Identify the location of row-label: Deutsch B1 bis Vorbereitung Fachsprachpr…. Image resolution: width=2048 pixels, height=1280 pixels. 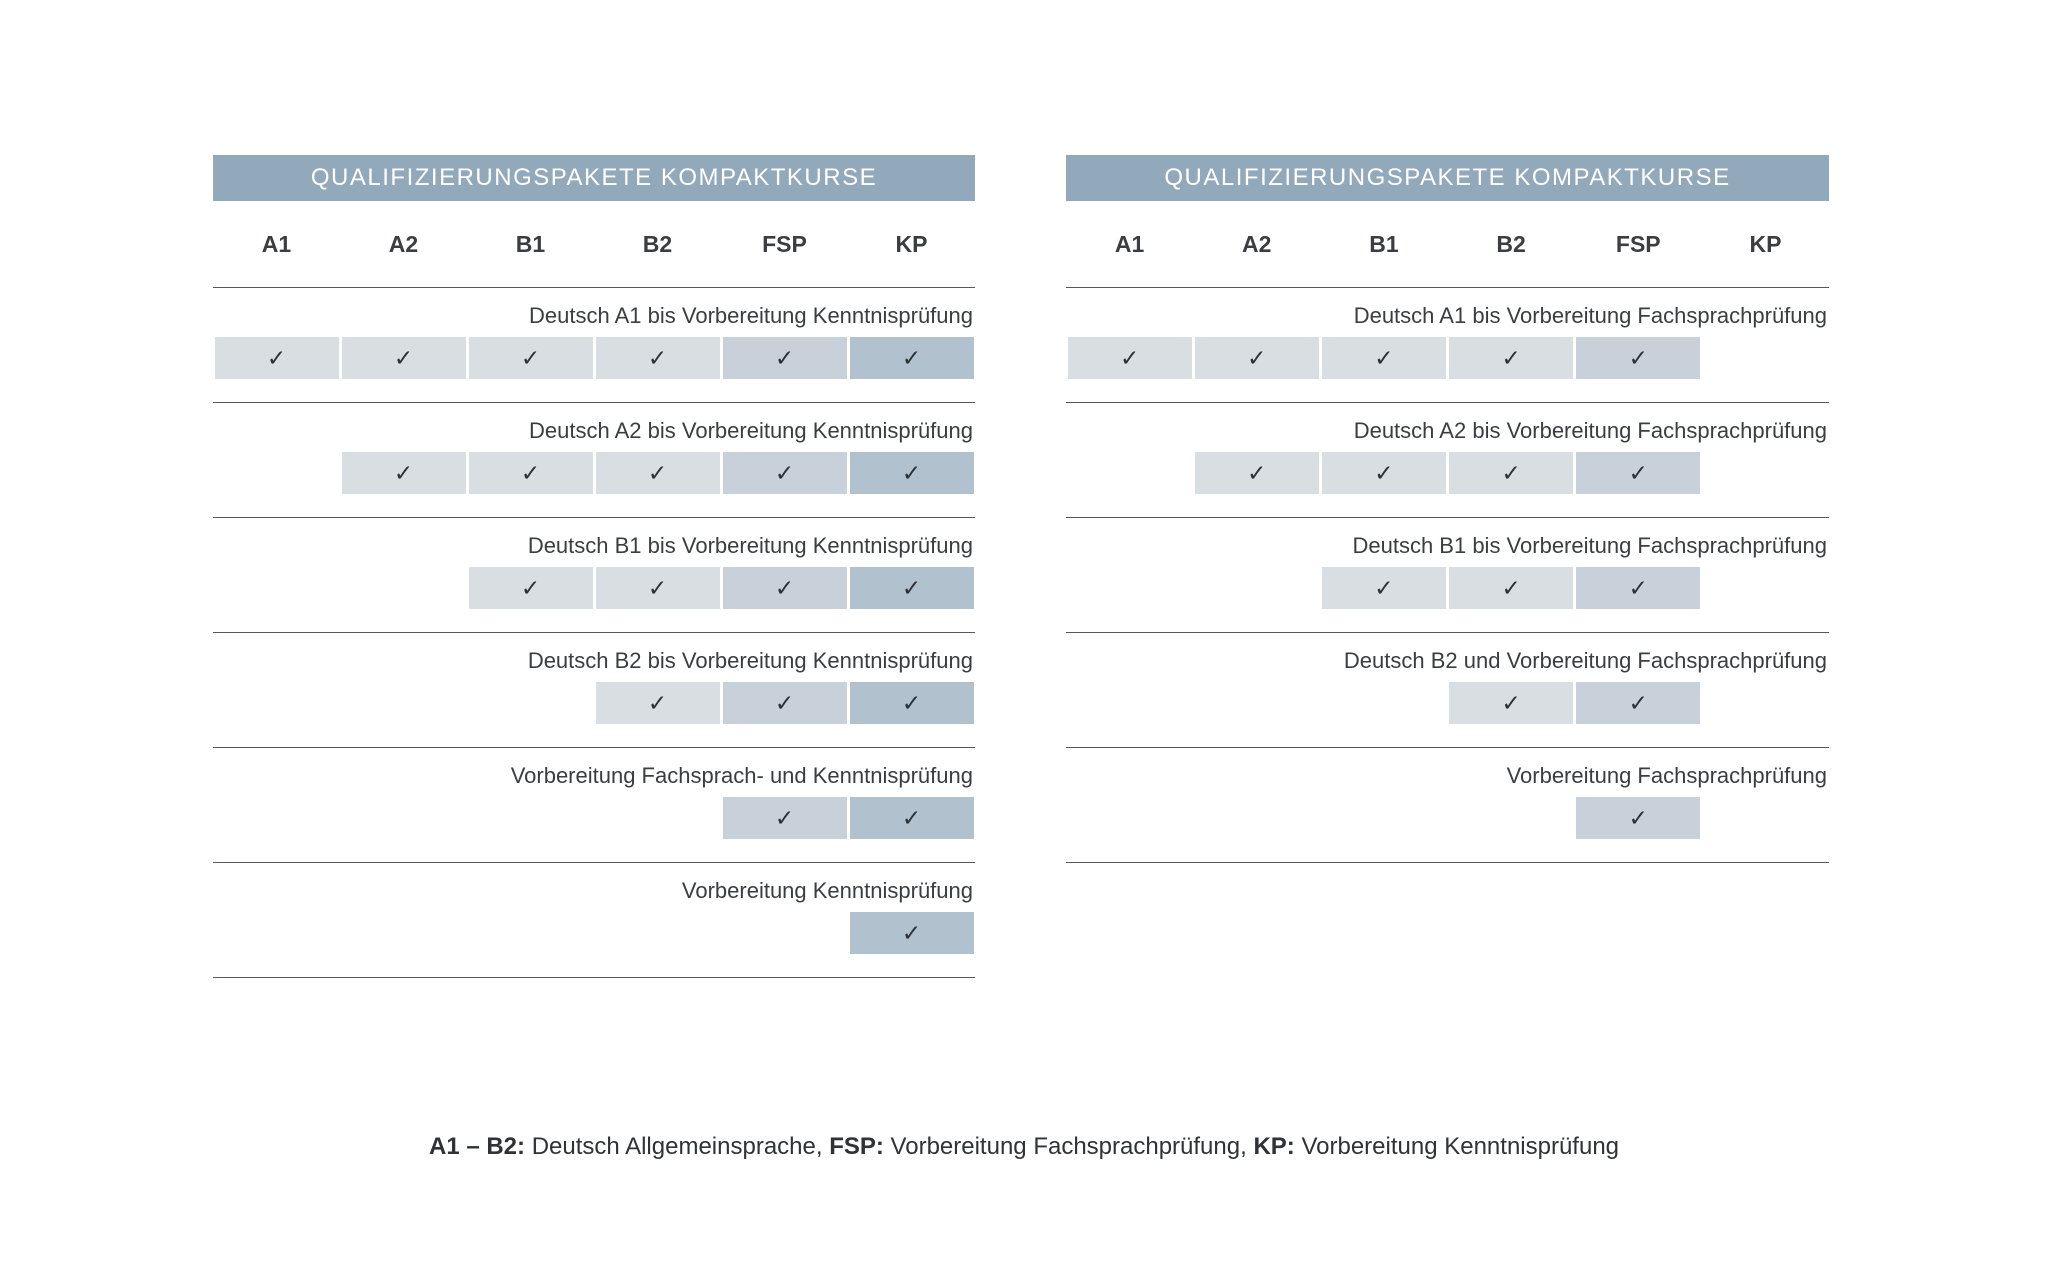
(1589, 545).